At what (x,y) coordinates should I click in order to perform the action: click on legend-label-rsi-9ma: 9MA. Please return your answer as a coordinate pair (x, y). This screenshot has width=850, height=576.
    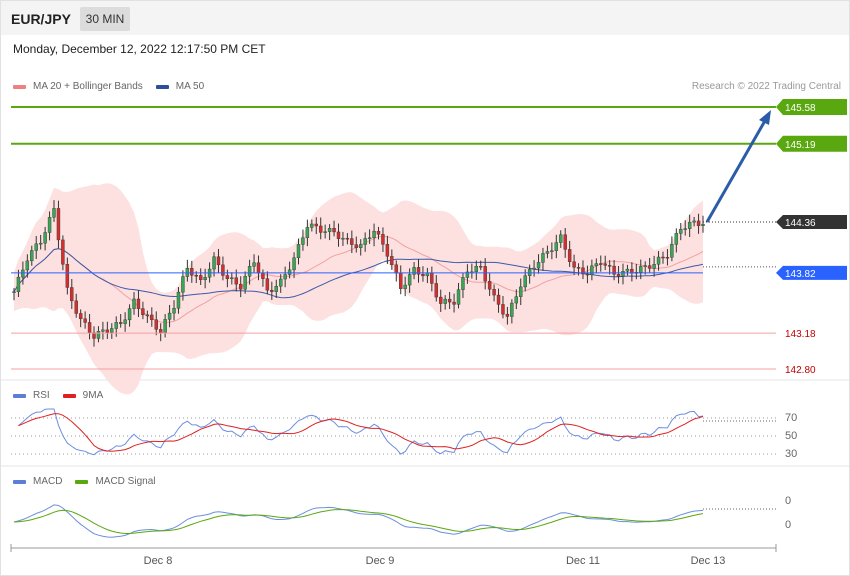
    Looking at the image, I should click on (93, 395).